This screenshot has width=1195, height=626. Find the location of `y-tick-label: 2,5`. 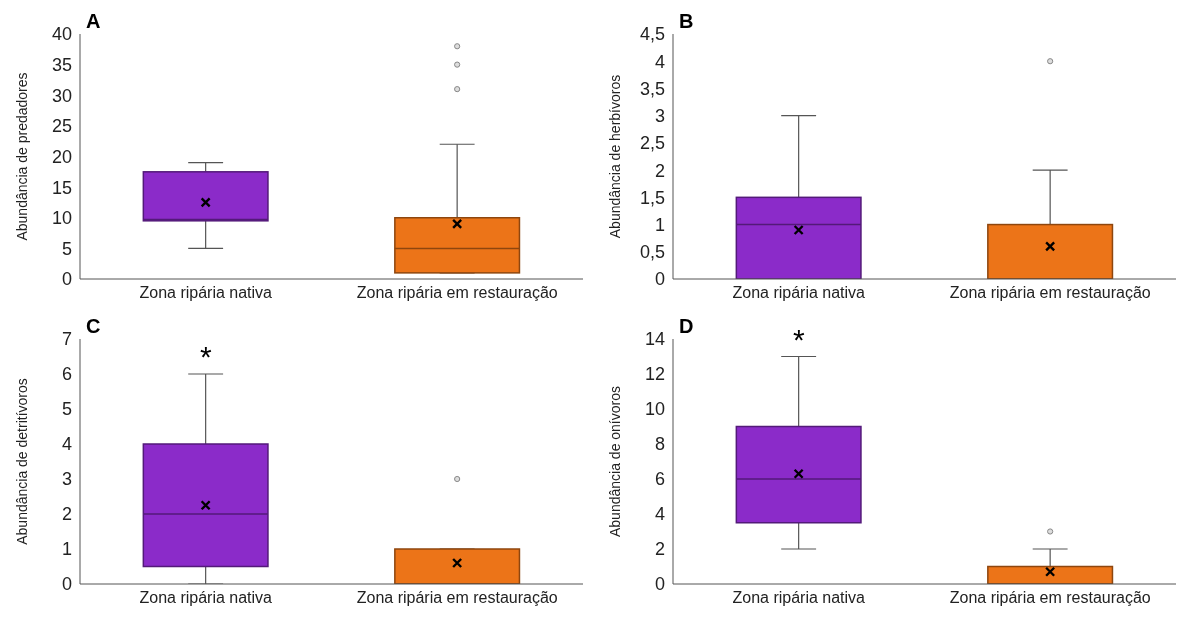

y-tick-label: 2,5 is located at coordinates (652, 143).